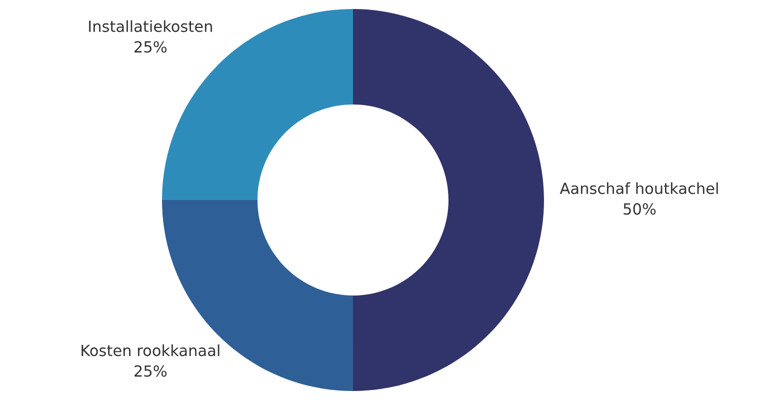  Describe the element at coordinates (150, 26) in the screenshot. I see `slice-label: Installatiekosten` at that location.